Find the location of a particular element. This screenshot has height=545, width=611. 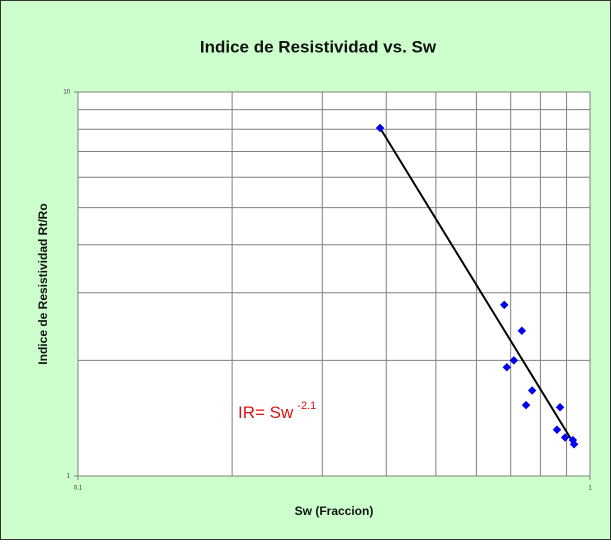

y-tick-label: 1 is located at coordinates (69, 477).